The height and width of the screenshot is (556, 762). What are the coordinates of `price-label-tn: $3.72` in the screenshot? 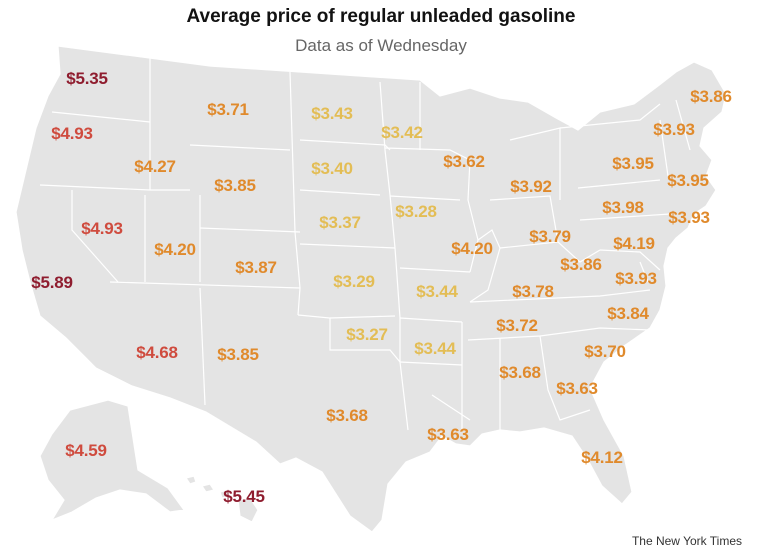 It's located at (517, 325).